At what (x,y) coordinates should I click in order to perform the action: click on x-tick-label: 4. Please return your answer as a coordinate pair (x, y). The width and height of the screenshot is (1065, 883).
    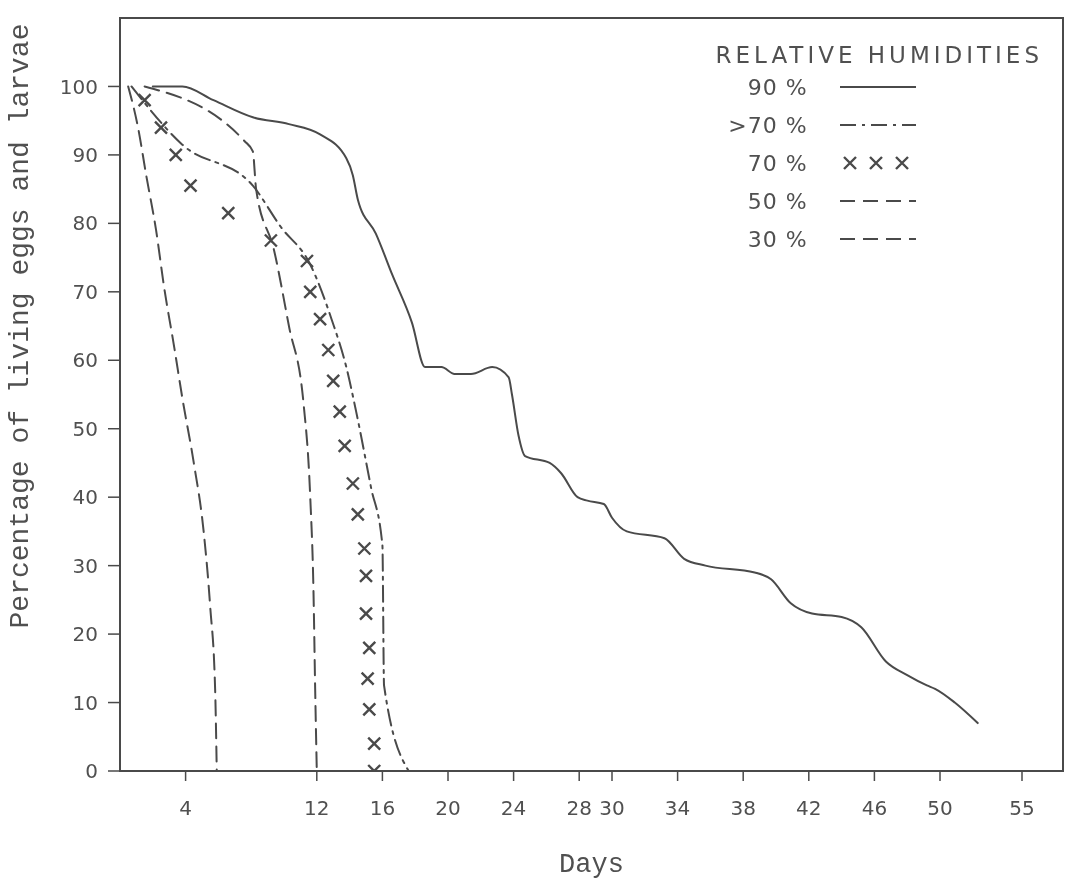
    Looking at the image, I should click on (185, 808).